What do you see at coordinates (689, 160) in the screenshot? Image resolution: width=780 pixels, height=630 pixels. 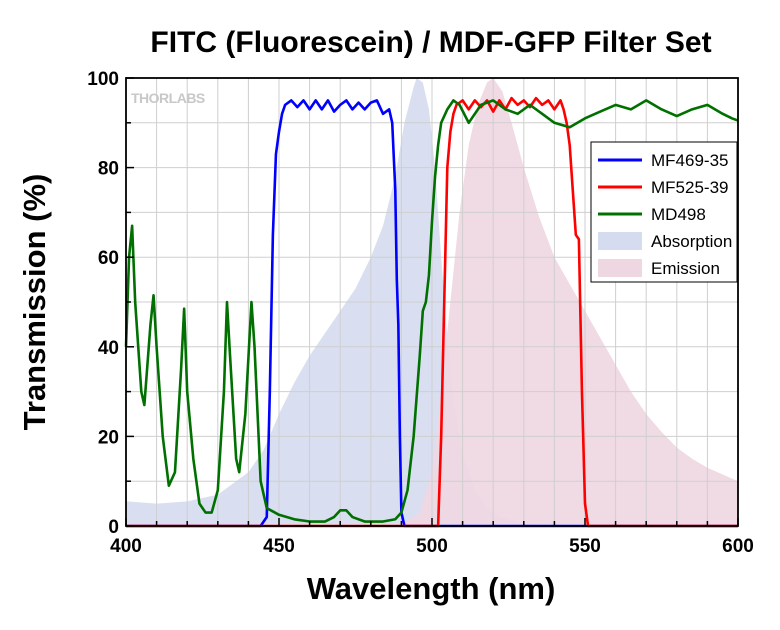 I see `legend-label-mf469-35: MF469-35` at bounding box center [689, 160].